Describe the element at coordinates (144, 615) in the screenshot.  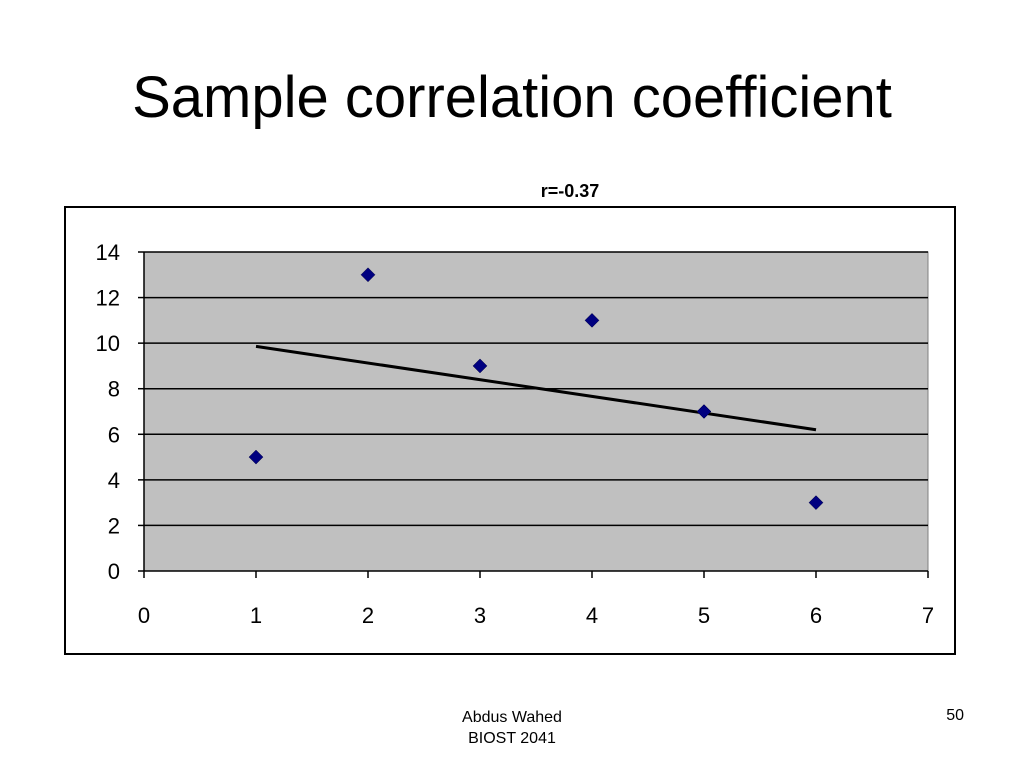
I see `x-tick-label: 0` at that location.